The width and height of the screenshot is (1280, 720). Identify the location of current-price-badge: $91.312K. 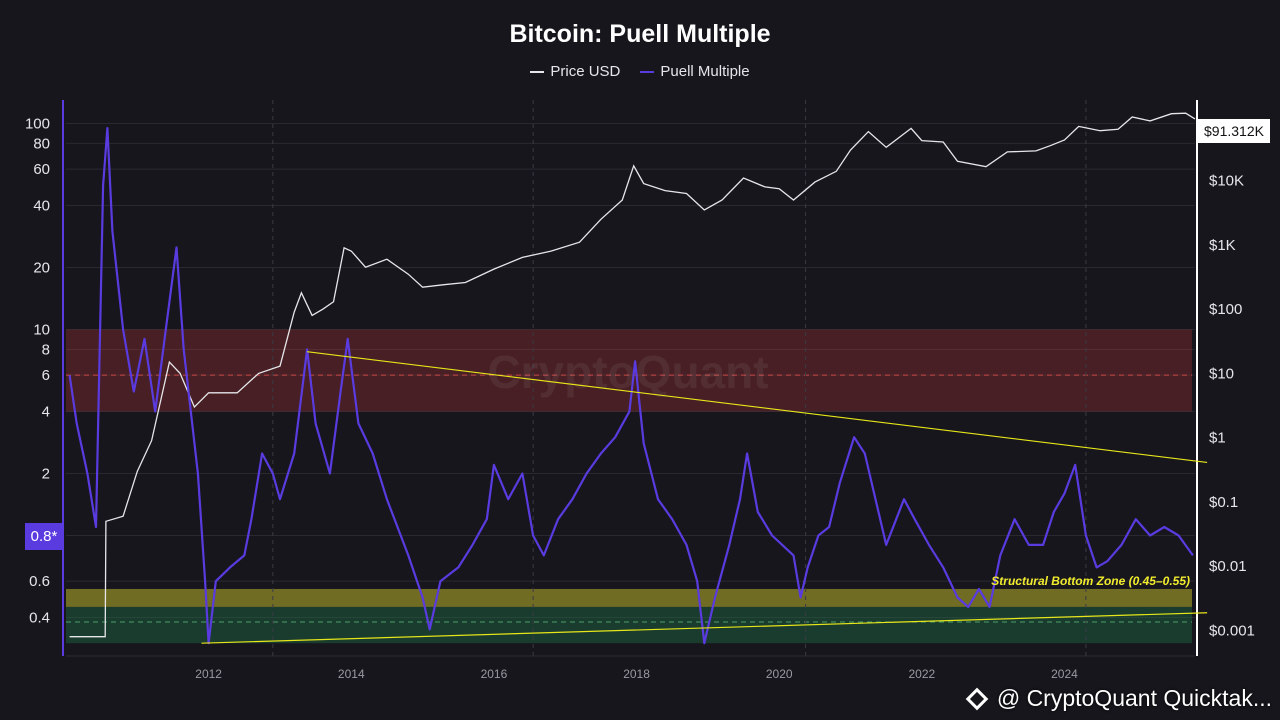
(1234, 131).